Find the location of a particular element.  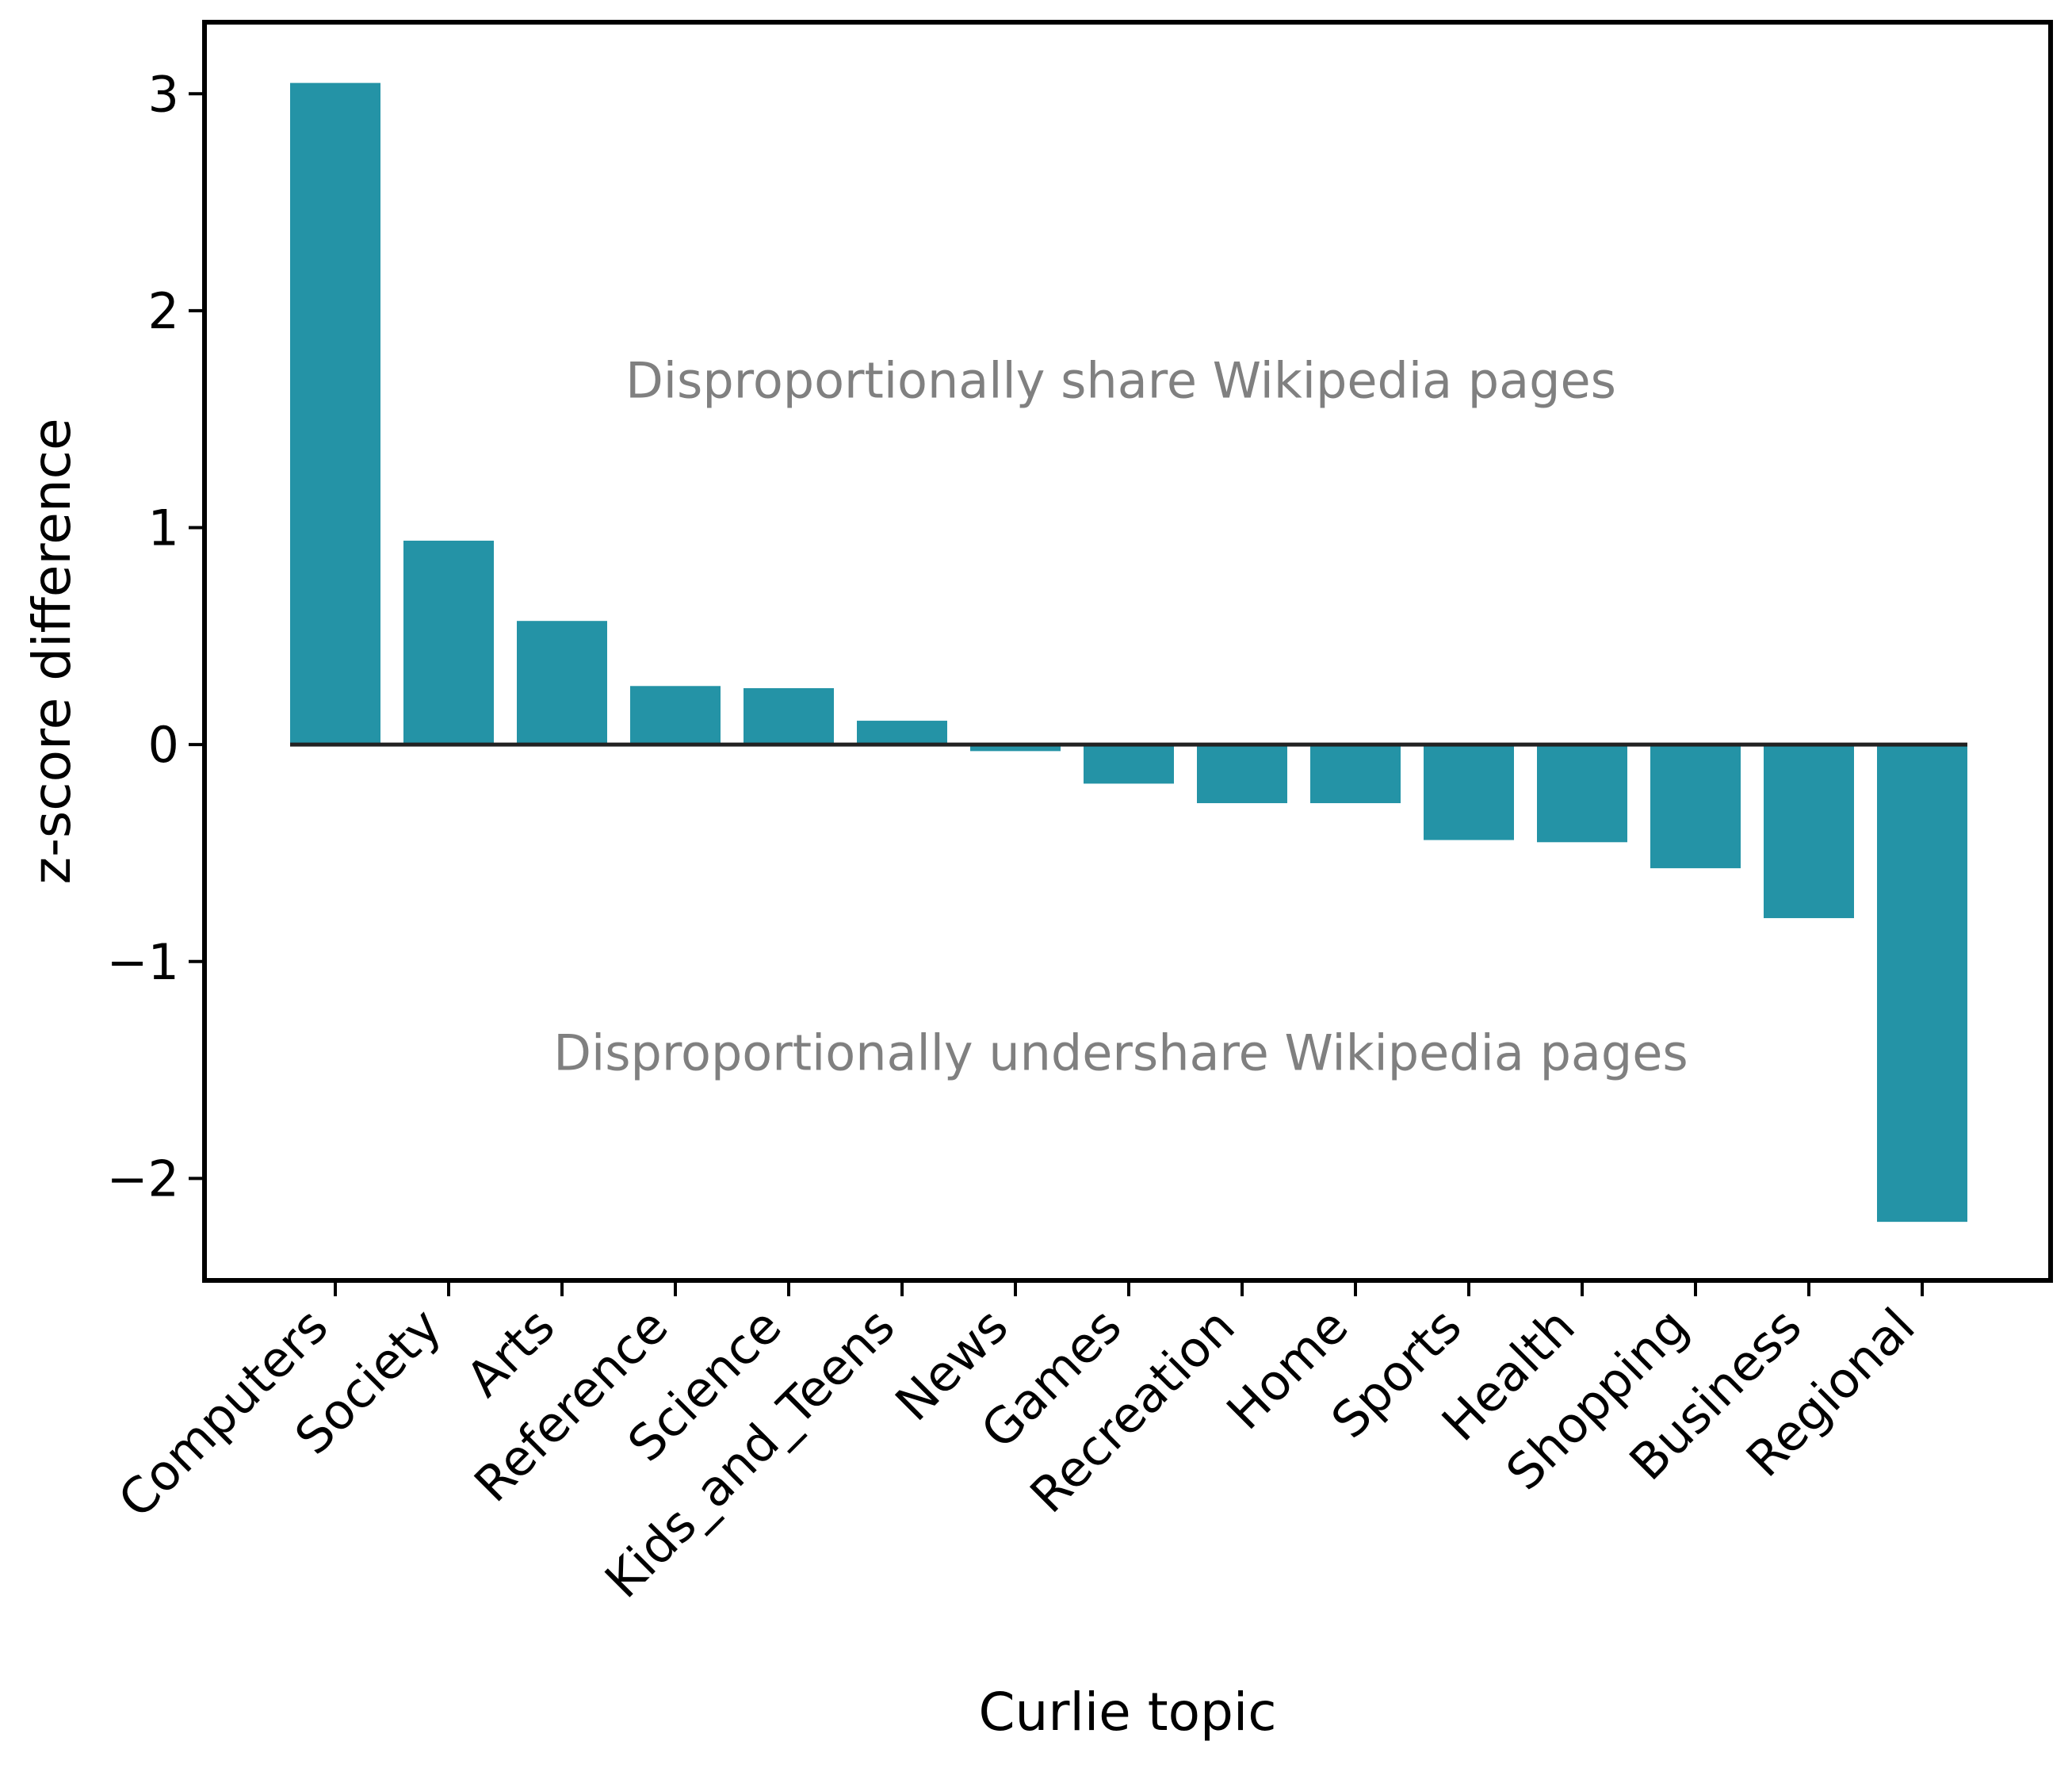

bar-arts is located at coordinates (562, 683).